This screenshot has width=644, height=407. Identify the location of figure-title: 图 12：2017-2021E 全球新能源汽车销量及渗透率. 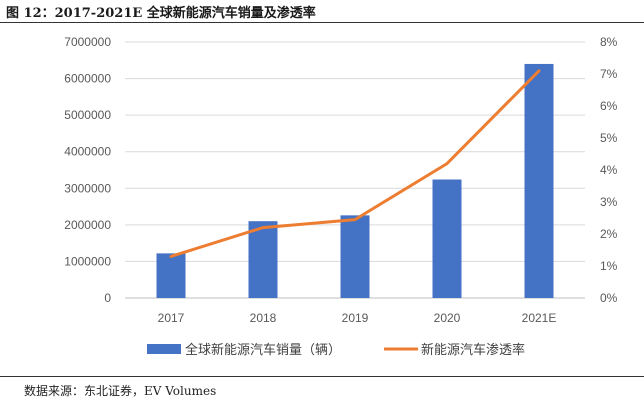
(161, 13).